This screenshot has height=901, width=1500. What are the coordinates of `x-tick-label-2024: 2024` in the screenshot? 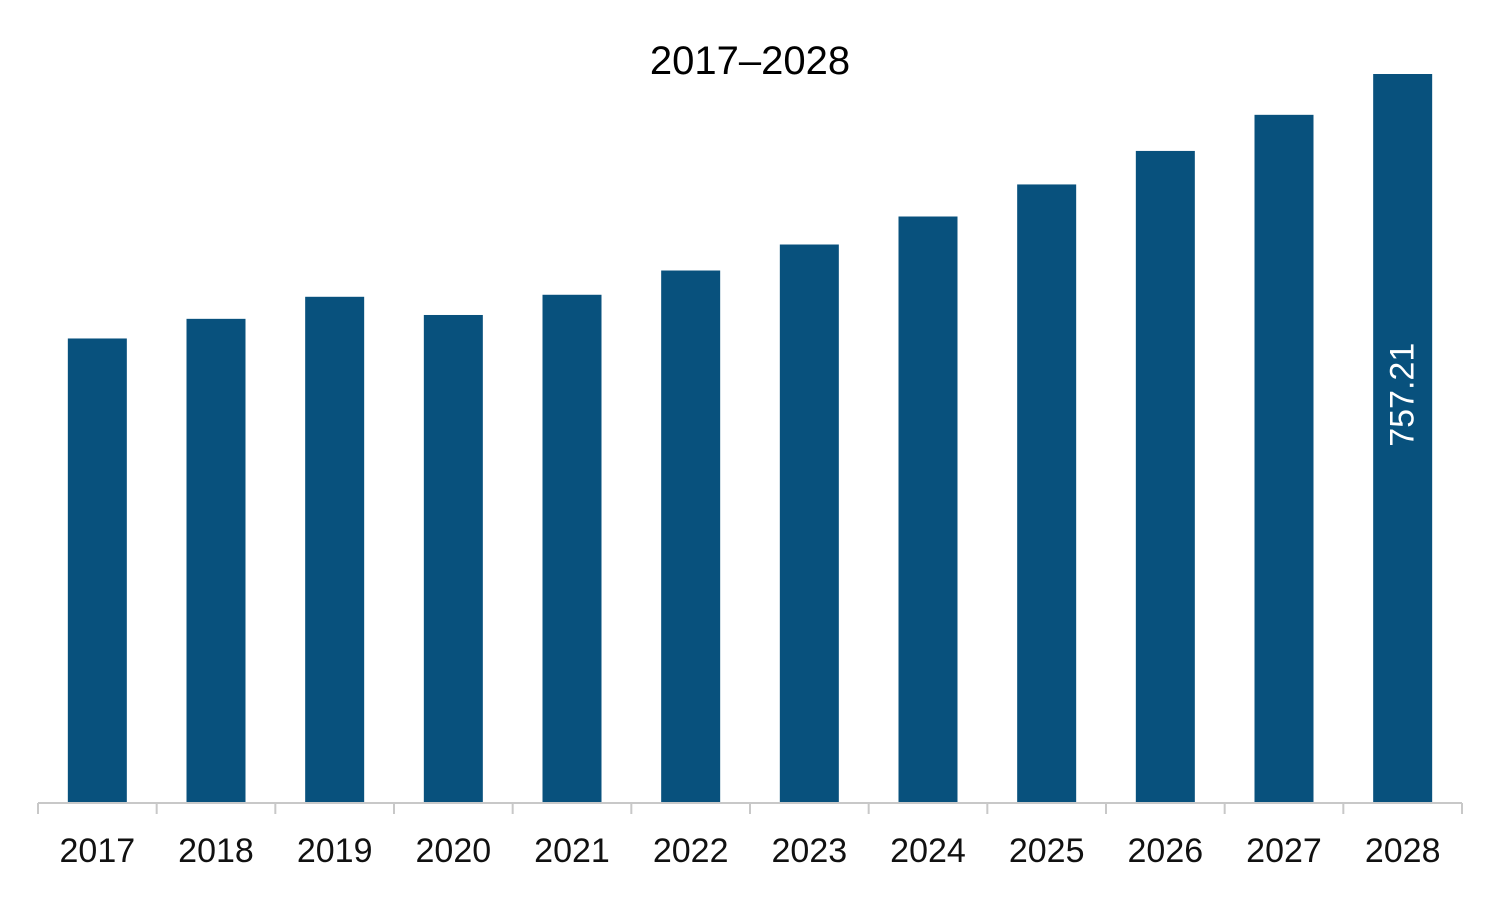 It's located at (928, 851).